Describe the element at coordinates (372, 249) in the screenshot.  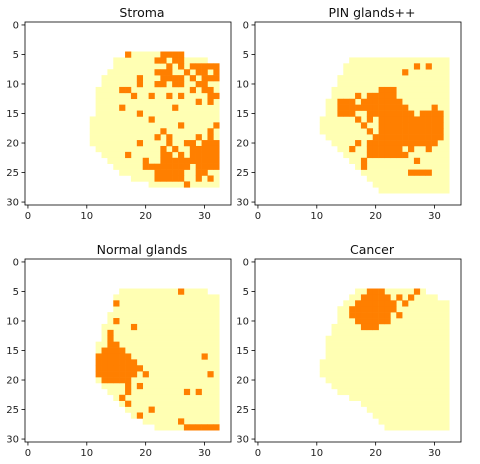
I see `panel-title: Cancer` at that location.